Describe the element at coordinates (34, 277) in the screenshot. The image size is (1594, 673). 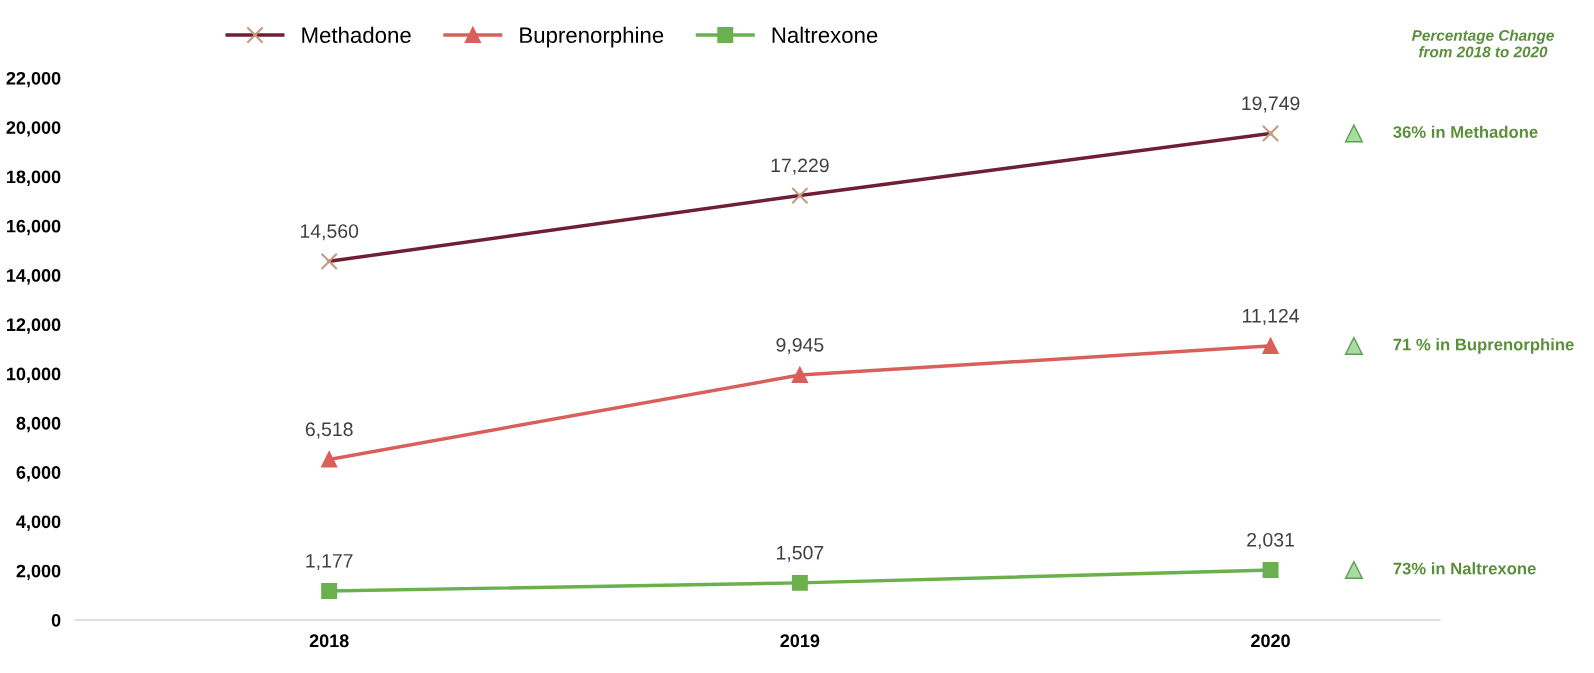
I see `y-tick-label: 14,000` at that location.